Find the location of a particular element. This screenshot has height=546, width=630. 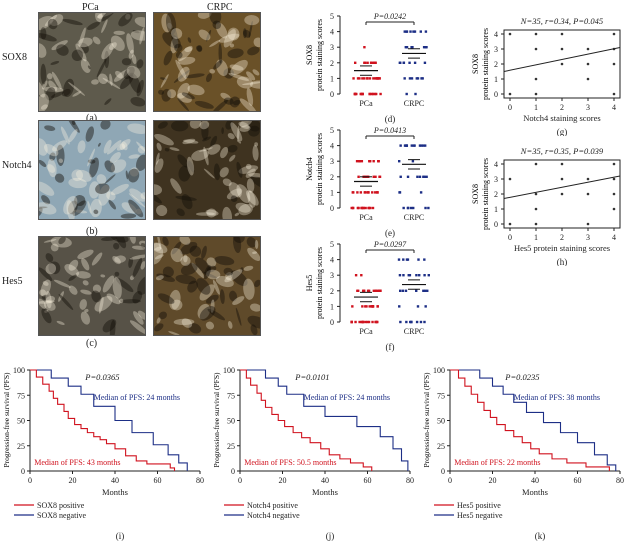

p-value: P=0.0242 is located at coordinates (389, 16).